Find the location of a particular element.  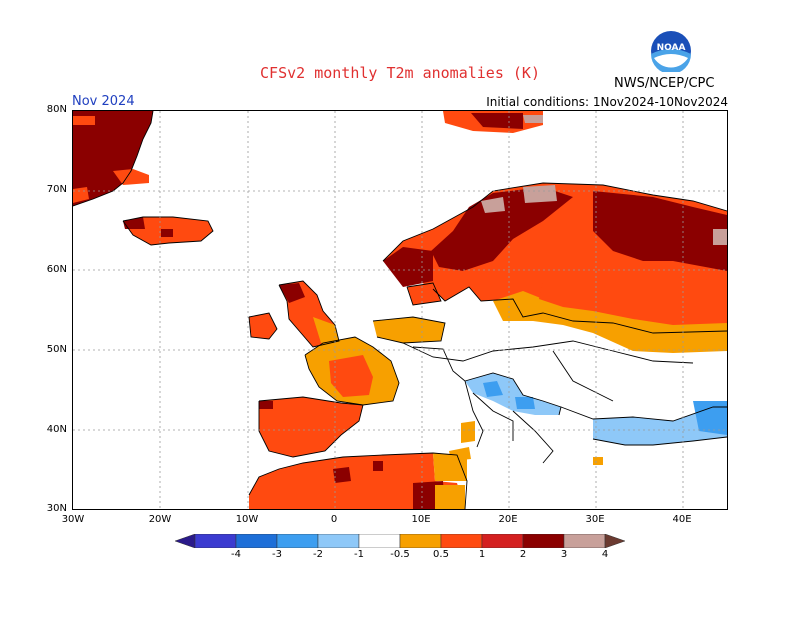

lon-label-30w: 30W is located at coordinates (73, 519).